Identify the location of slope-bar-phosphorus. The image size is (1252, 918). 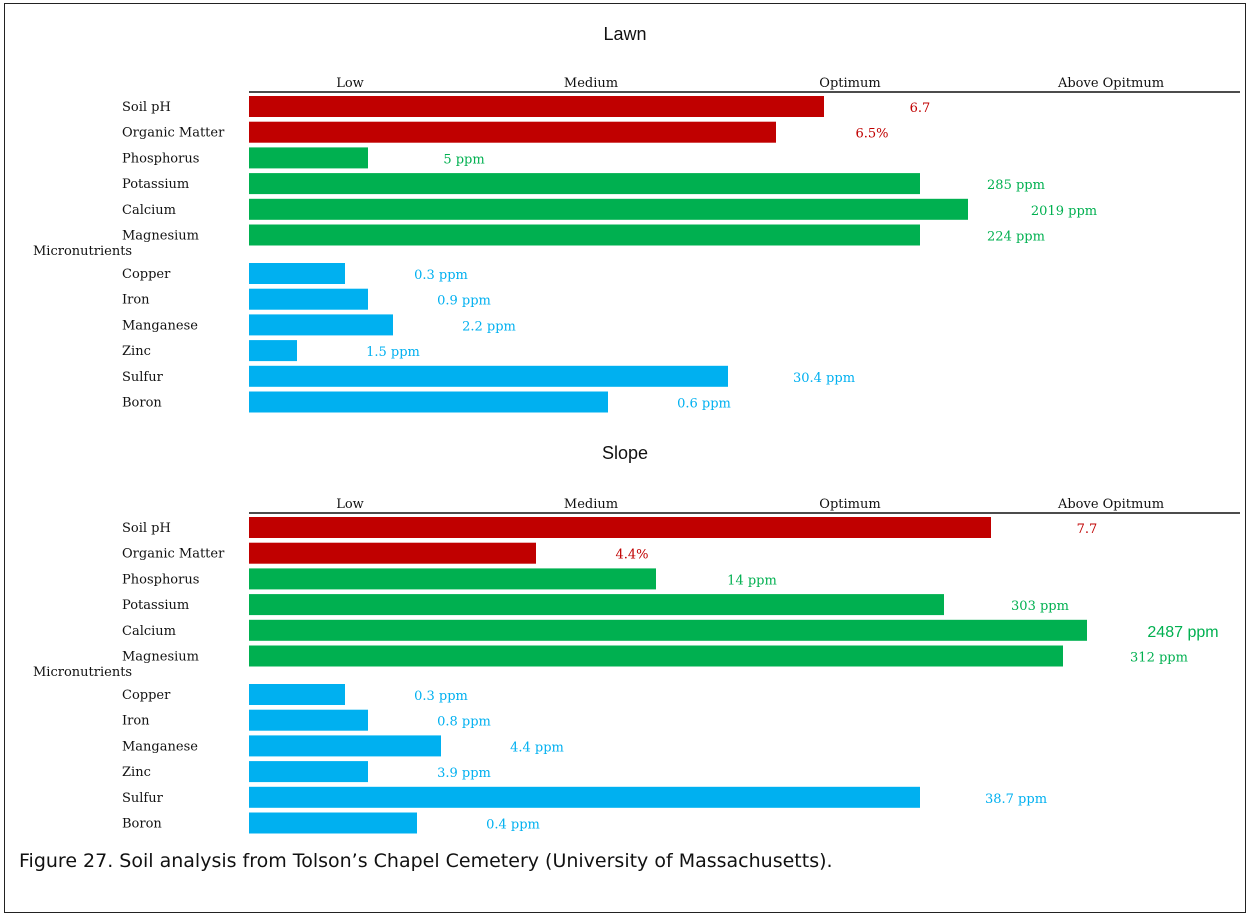
(452, 579).